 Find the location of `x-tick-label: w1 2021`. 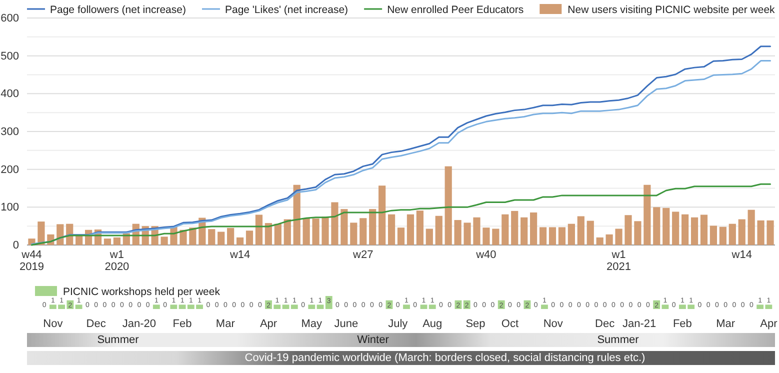

x-tick-label: w1 2021 is located at coordinates (619, 261).